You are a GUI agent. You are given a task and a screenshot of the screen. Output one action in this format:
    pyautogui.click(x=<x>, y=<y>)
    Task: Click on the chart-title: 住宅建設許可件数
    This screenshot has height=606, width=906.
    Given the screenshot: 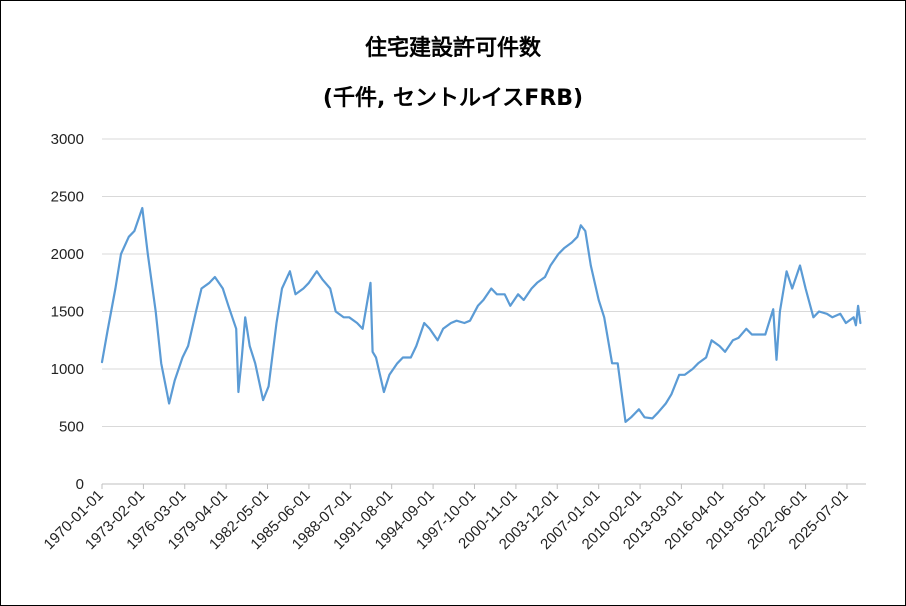 What is the action you would take?
    pyautogui.click(x=452, y=48)
    